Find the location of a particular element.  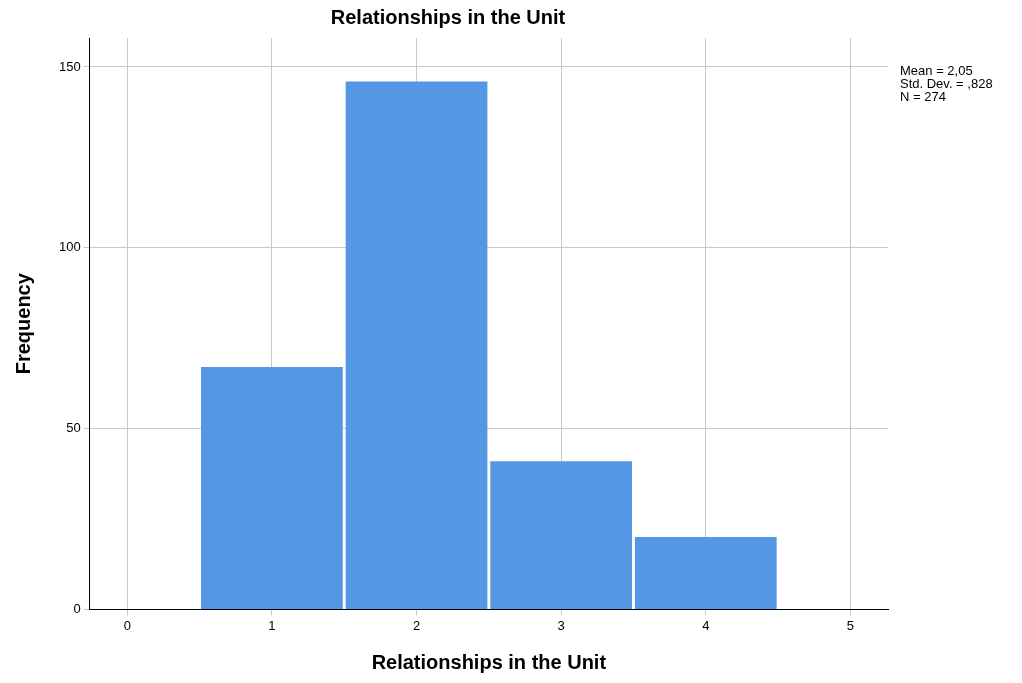

x-tick-label: 5 is located at coordinates (850, 625).